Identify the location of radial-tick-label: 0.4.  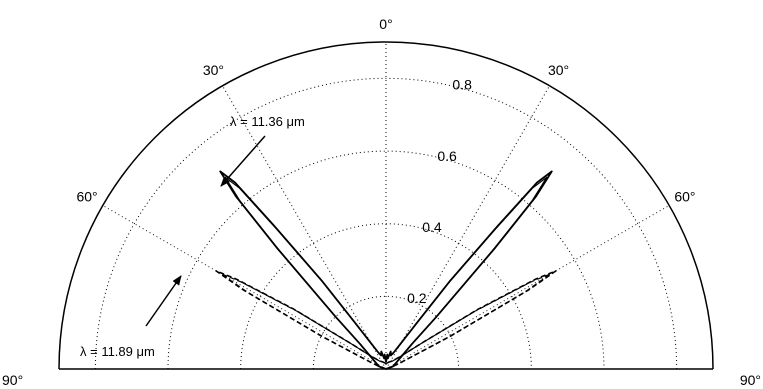
(432, 227).